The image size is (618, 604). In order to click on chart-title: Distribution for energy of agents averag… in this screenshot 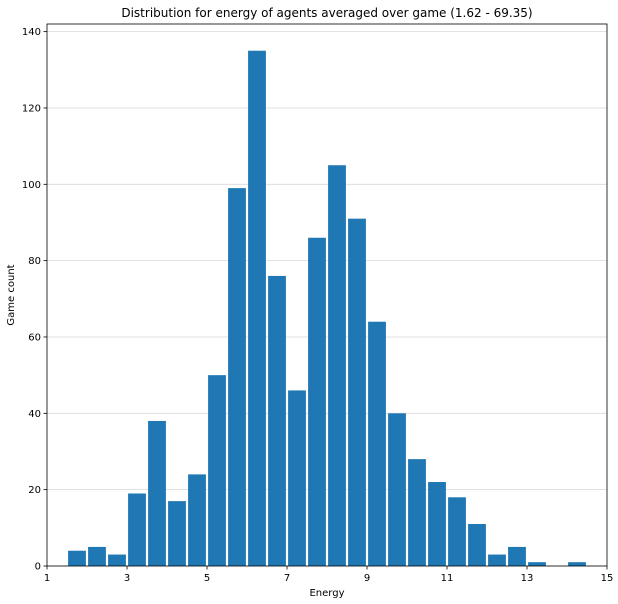, I will do `click(326, 13)`.